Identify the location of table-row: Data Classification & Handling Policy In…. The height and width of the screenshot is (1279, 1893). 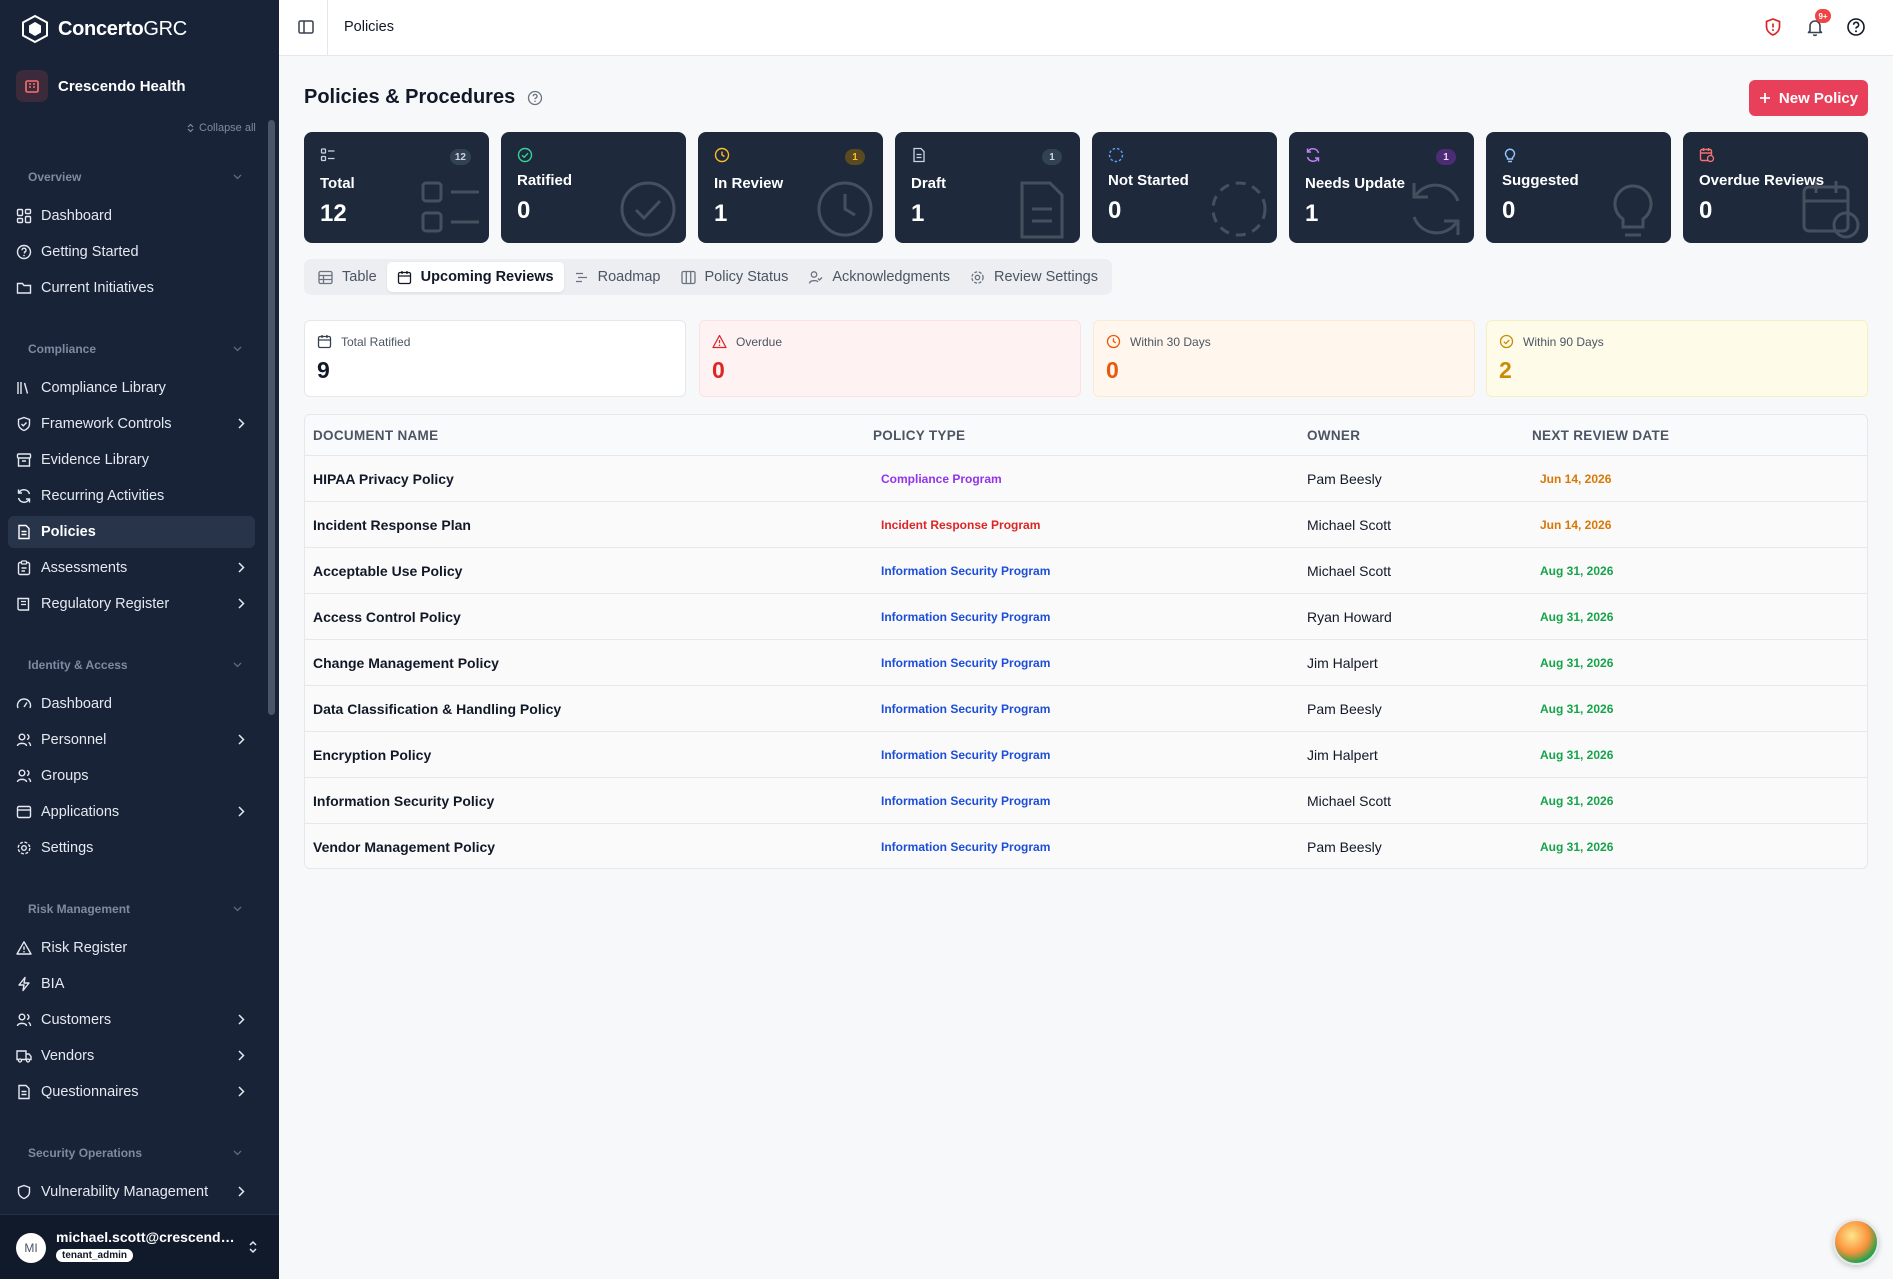
(1086, 709).